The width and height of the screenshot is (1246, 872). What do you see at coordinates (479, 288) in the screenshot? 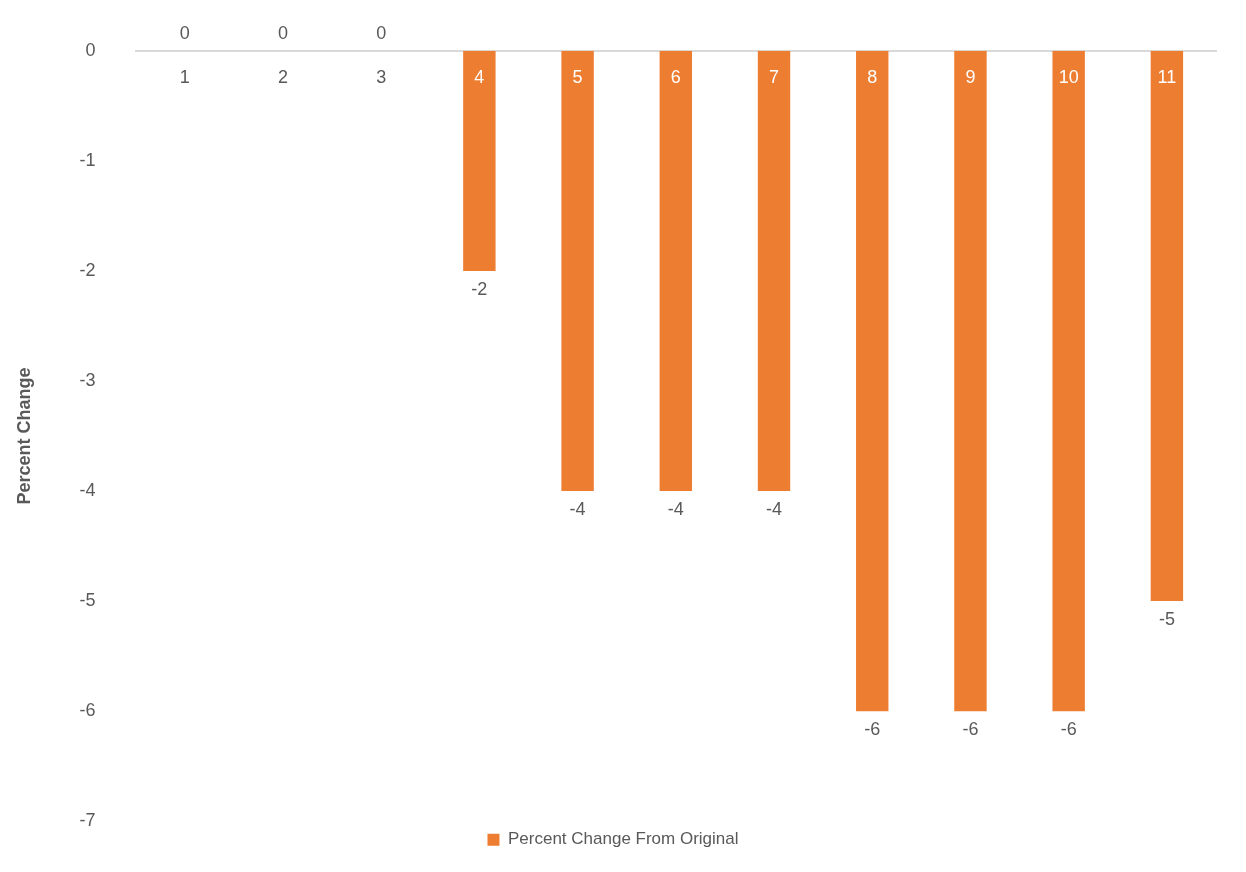
I see `data-label: -2` at bounding box center [479, 288].